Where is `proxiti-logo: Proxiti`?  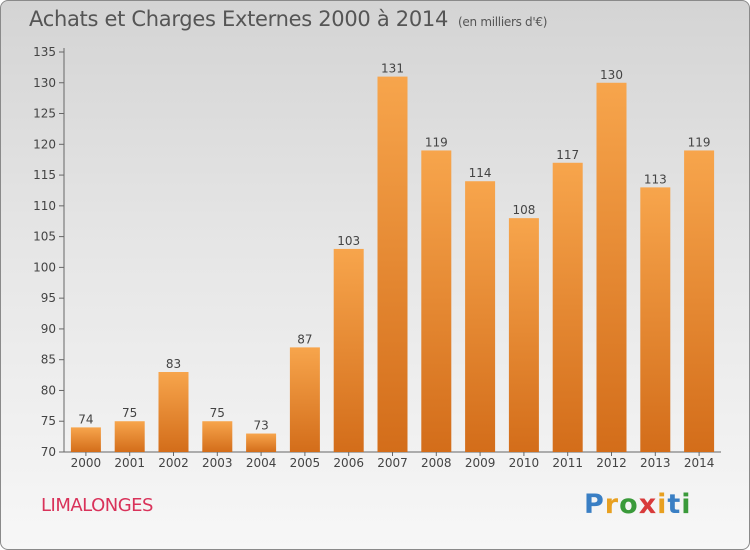 proxiti-logo: Proxiti is located at coordinates (638, 504).